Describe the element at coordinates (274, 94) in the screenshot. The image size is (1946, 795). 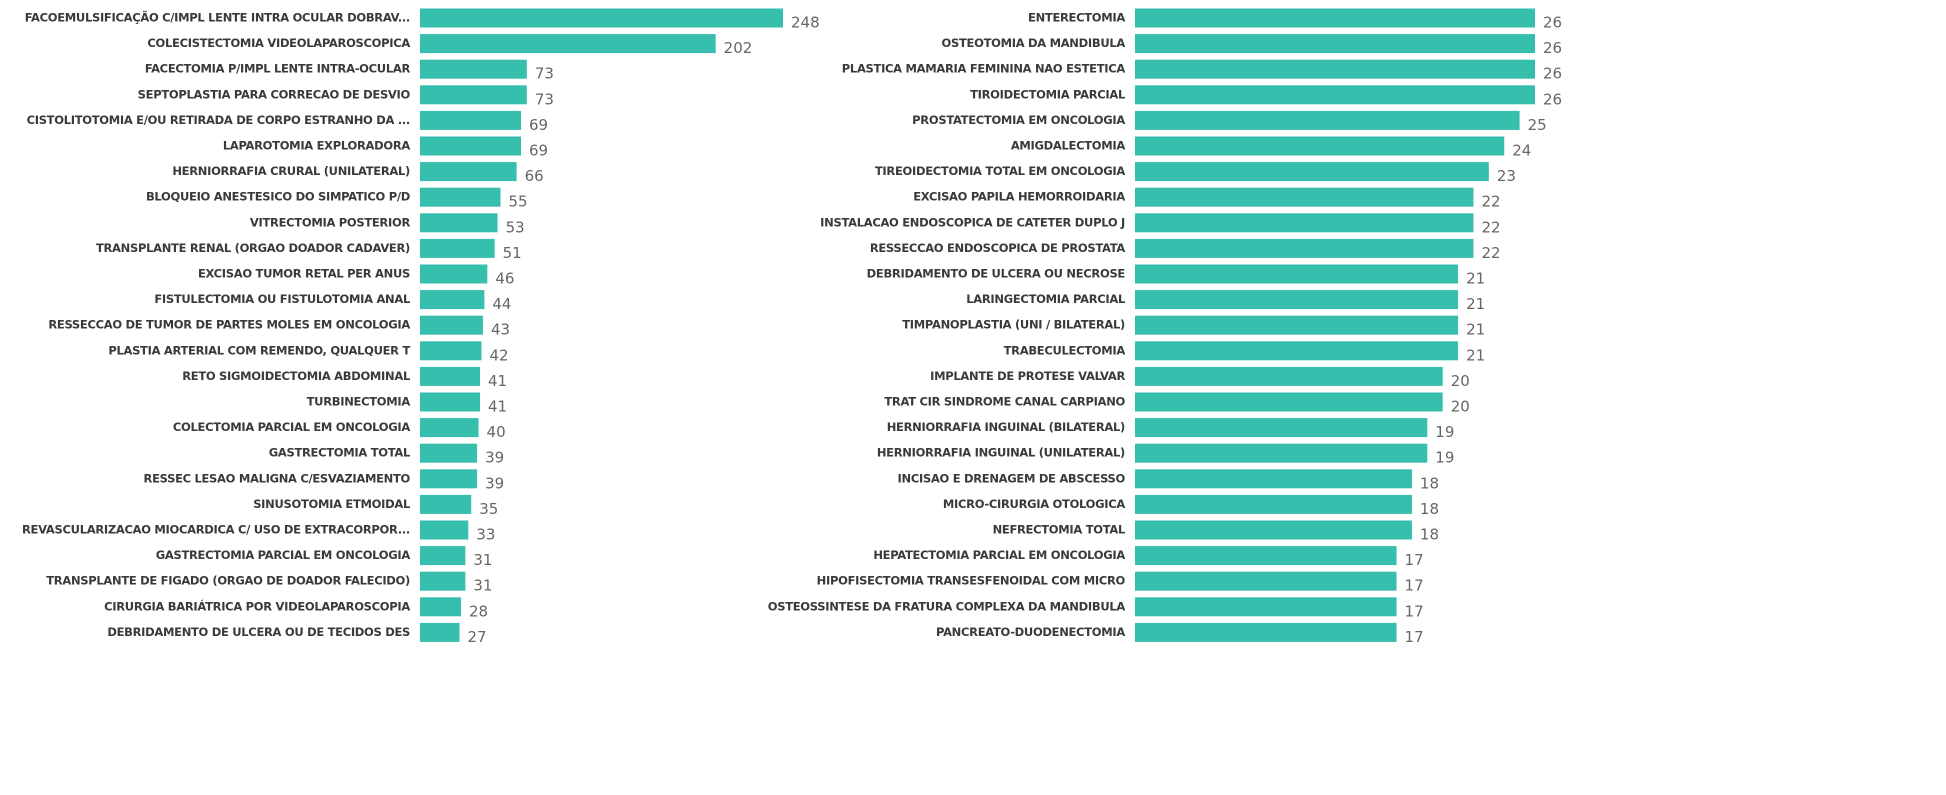
I see `category-label: SEPTOPLASTIA PARA CORRECAO DE DESVIO` at that location.